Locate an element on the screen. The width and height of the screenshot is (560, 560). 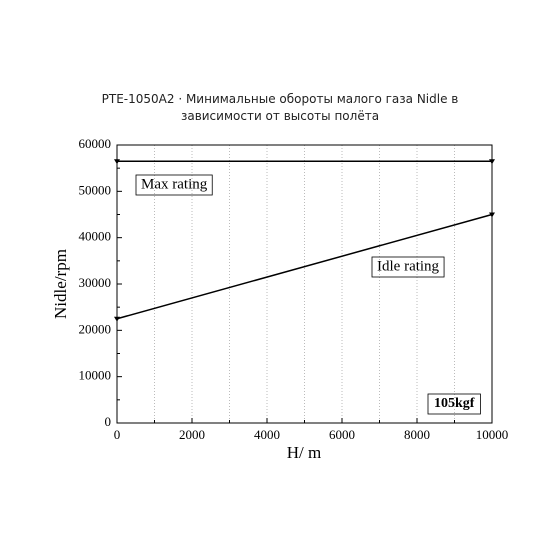
y-tick-label: 60000 is located at coordinates (95, 143).